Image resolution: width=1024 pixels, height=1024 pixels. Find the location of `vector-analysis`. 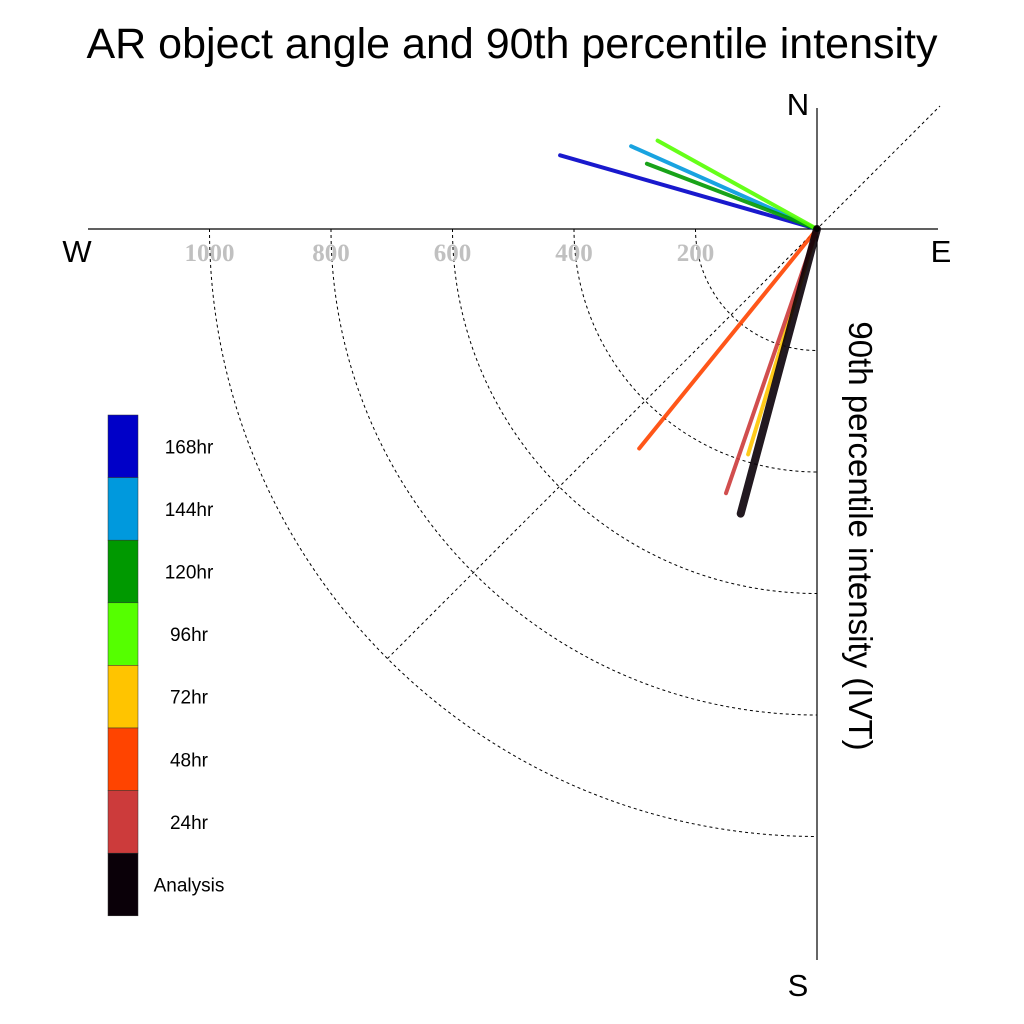

vector-analysis is located at coordinates (778, 371).